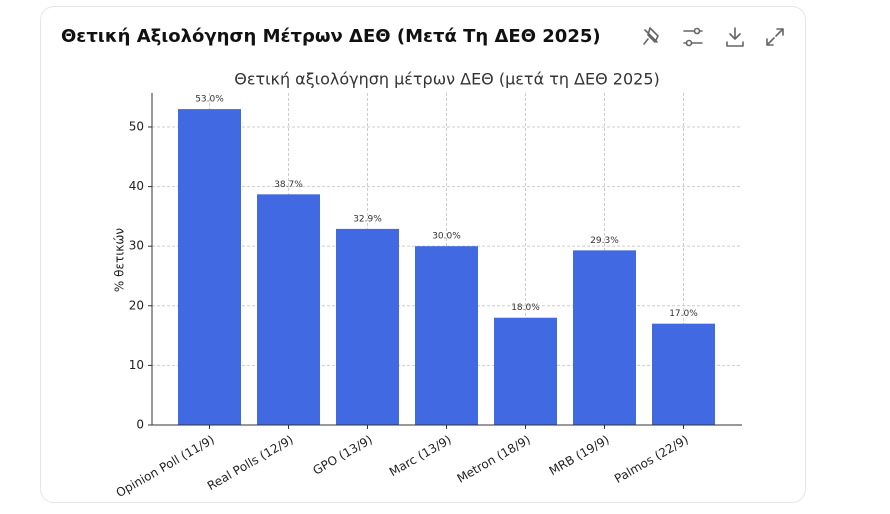 The width and height of the screenshot is (890, 514). I want to click on x-tick-label: MRB (19/9), so click(579, 456).